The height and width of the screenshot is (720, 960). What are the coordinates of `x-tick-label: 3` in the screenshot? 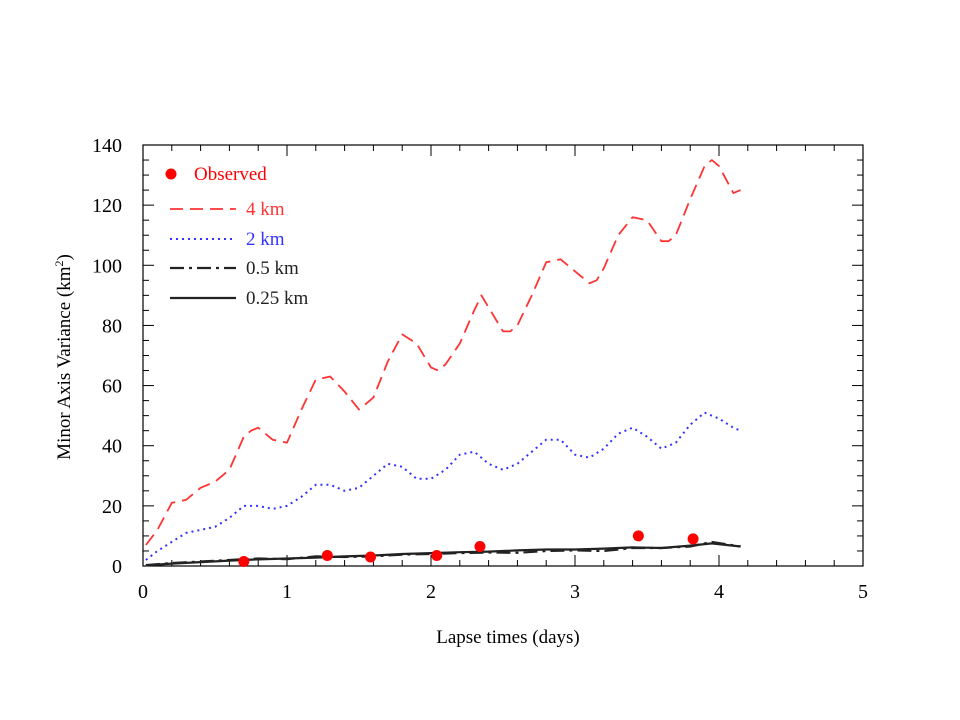 It's located at (575, 592).